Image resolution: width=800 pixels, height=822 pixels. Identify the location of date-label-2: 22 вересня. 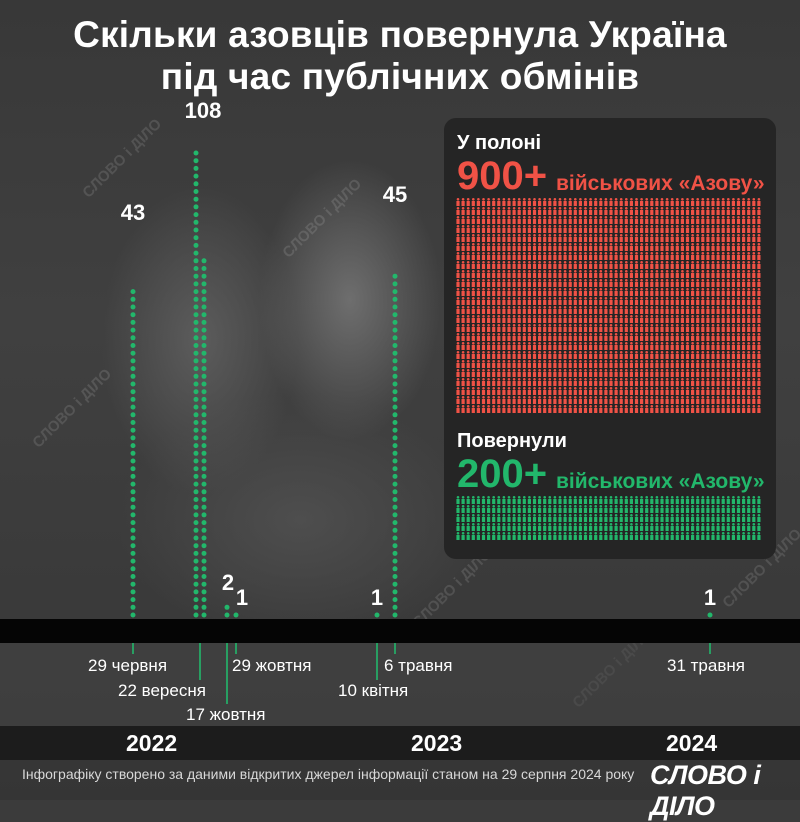
(162, 691).